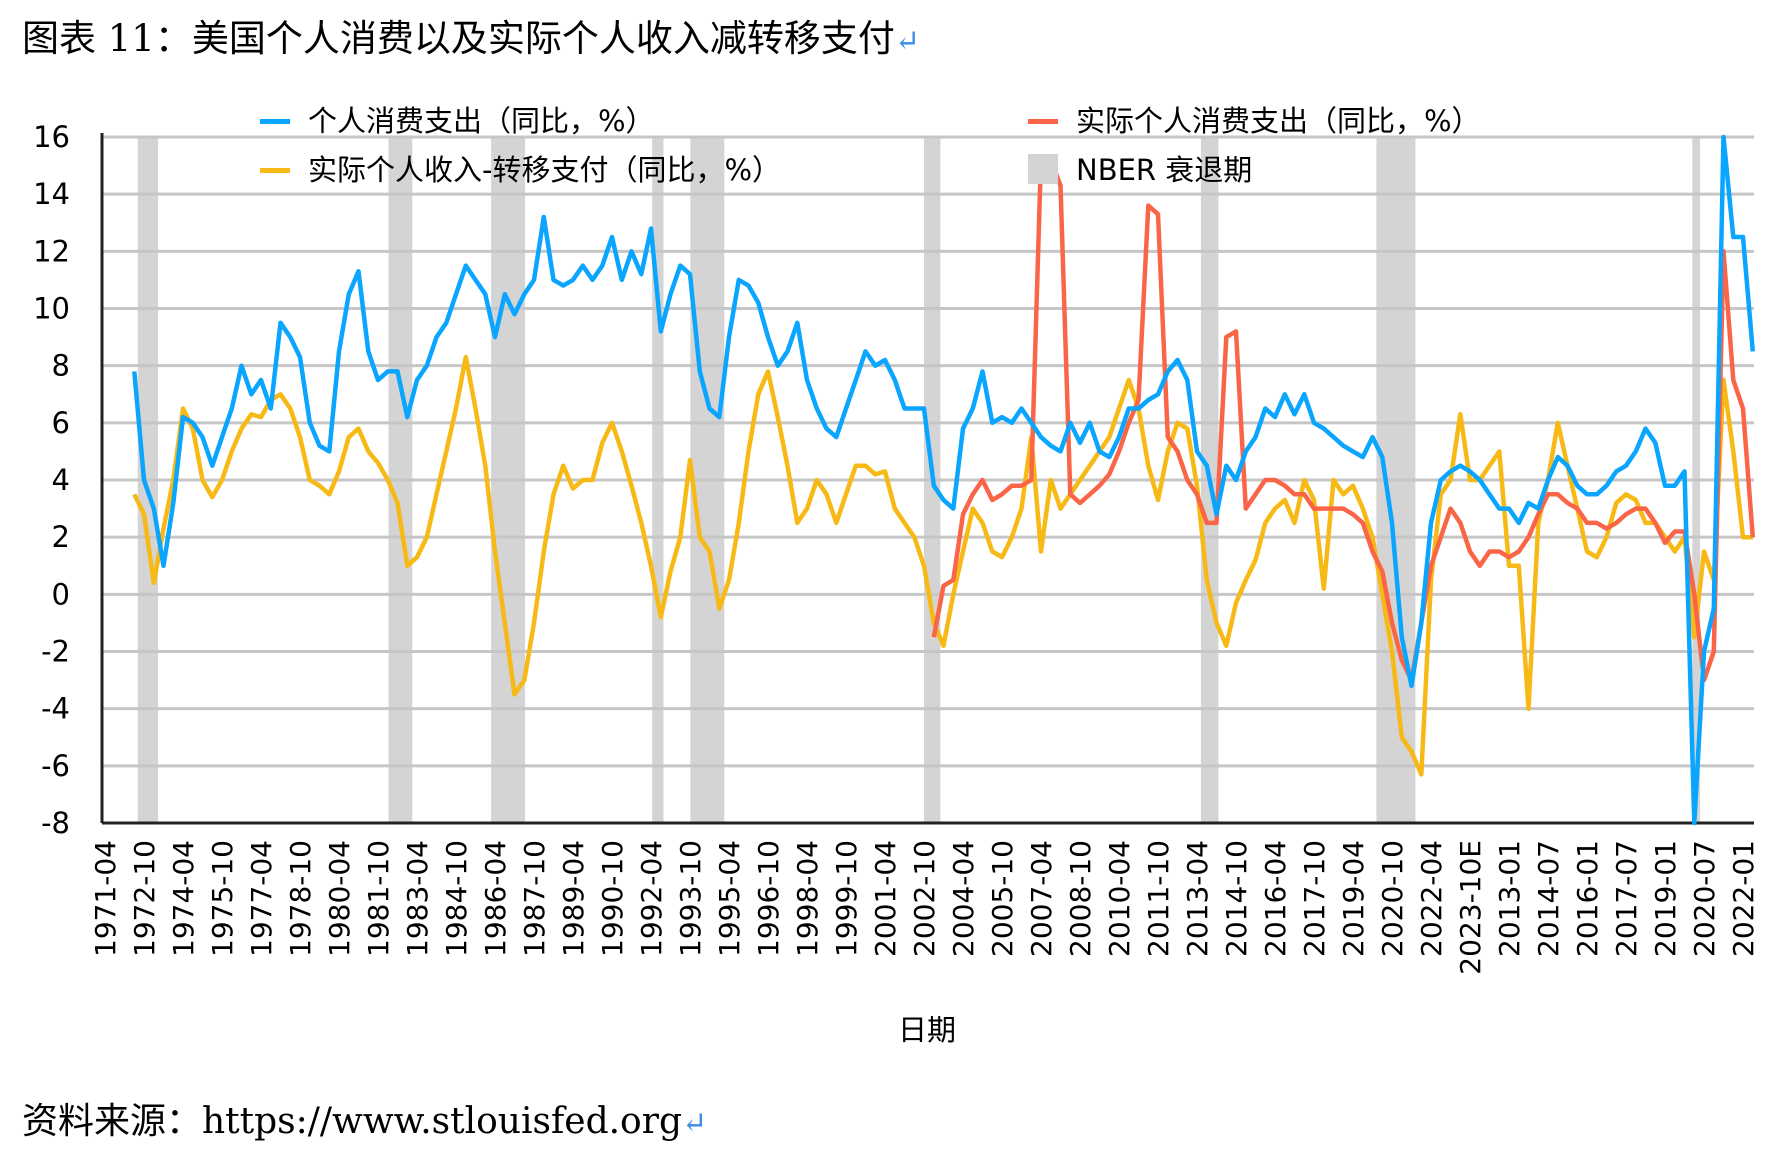 The height and width of the screenshot is (1158, 1766). What do you see at coordinates (927, 1030) in the screenshot?
I see `x-axis-label: 日期` at bounding box center [927, 1030].